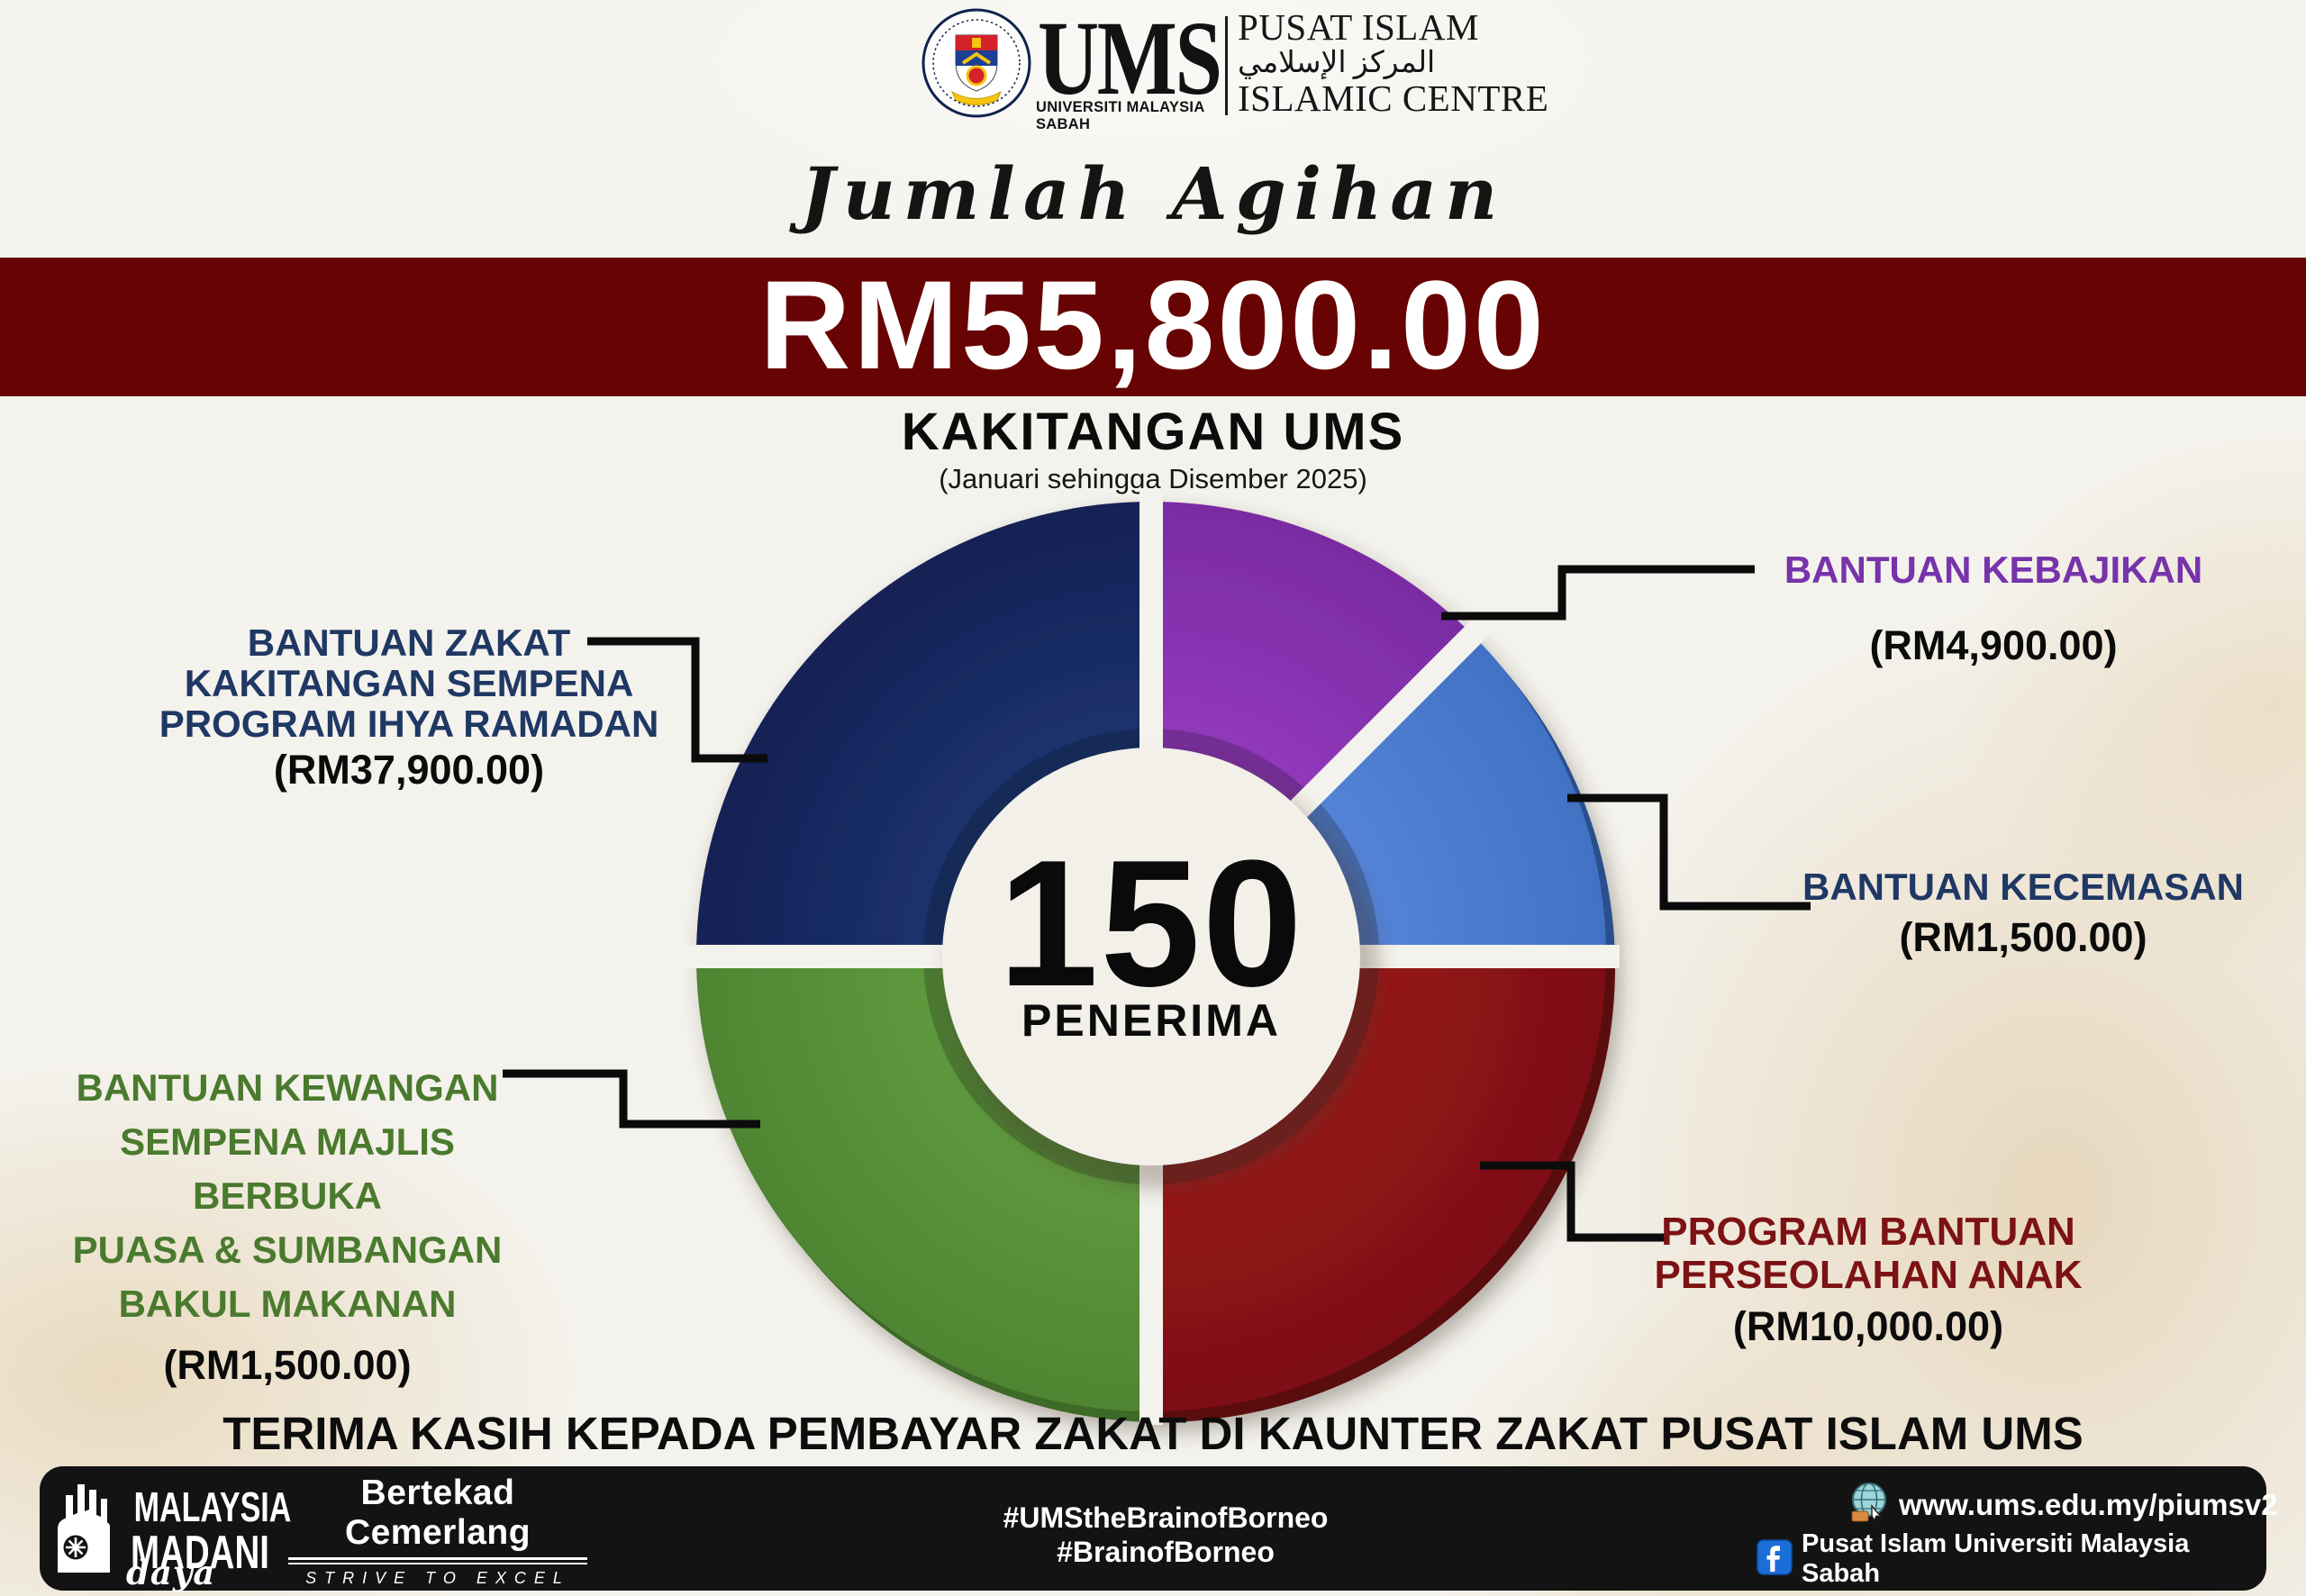  Describe the element at coordinates (287, 1251) in the screenshot. I see `callout-kewangan-line: PUASA & SUMBANGAN` at that location.